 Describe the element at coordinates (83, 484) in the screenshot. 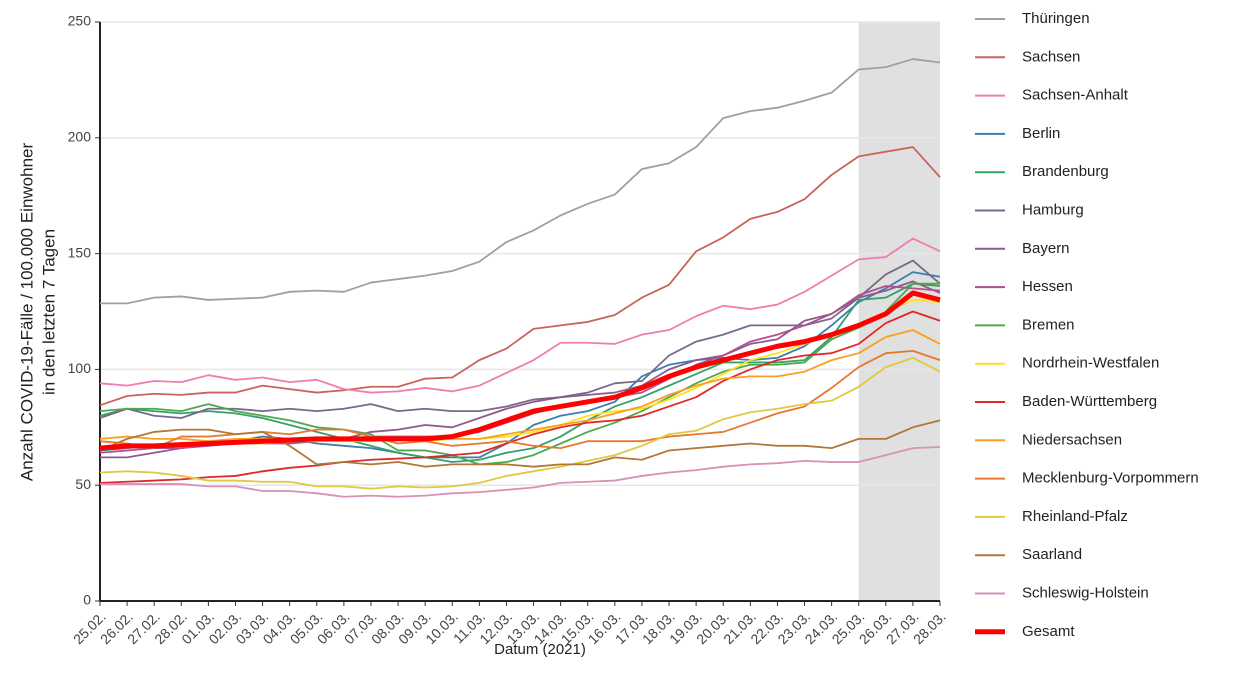

I see `y-tick-label: 50` at that location.